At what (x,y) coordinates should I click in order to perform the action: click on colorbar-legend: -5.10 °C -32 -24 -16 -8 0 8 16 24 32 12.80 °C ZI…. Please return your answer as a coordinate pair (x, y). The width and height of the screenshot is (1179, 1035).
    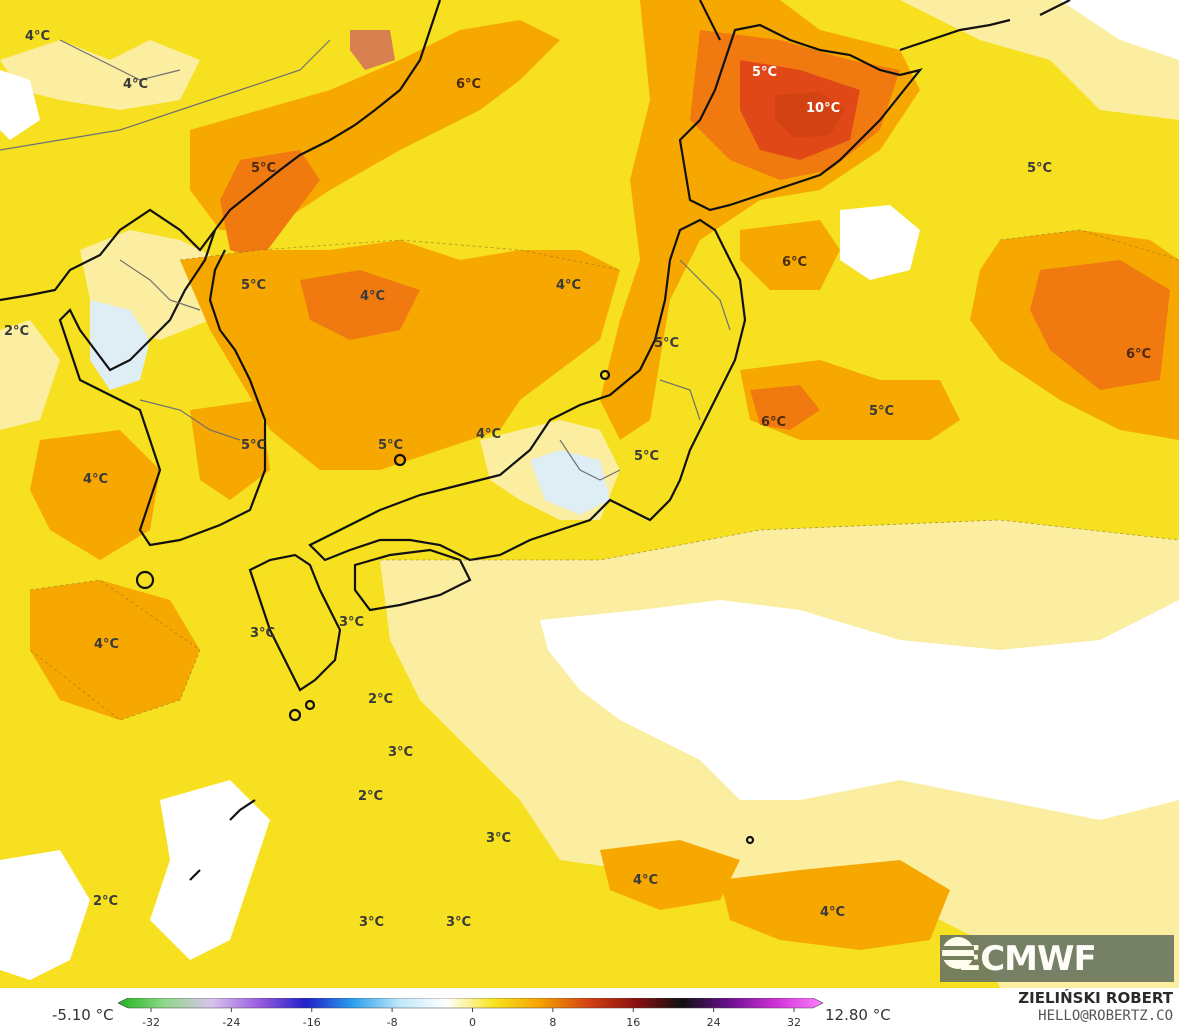
    Looking at the image, I should click on (589, 1011).